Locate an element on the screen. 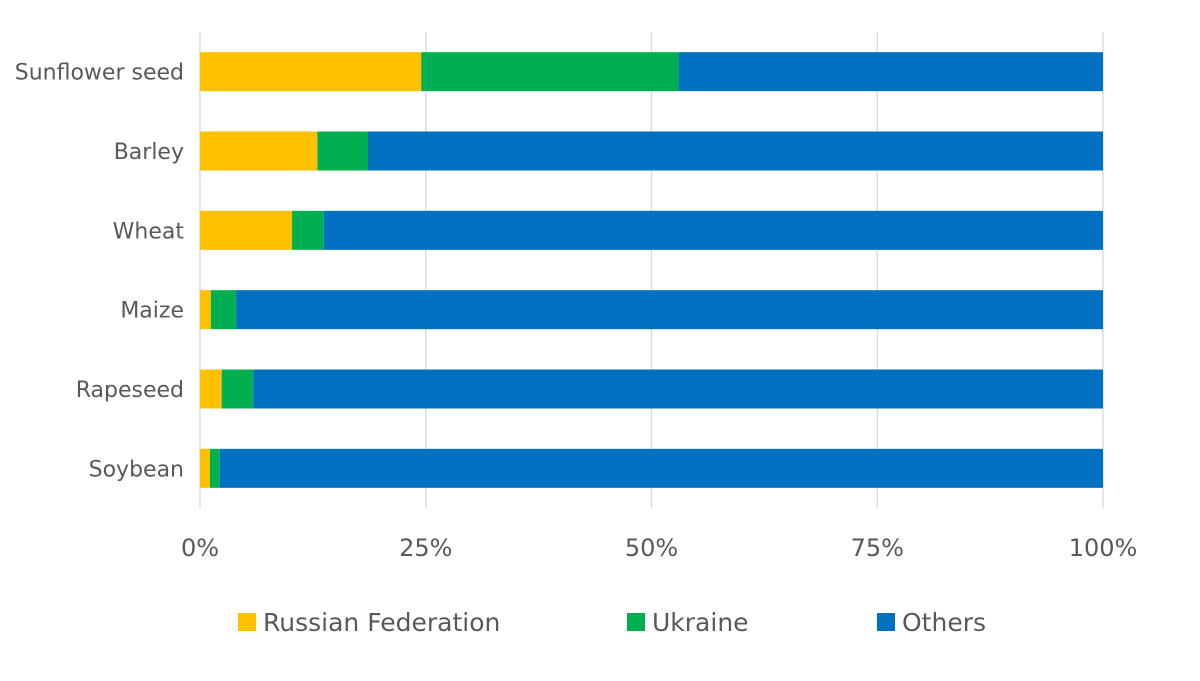  bar-rapeseed-russian-federation is located at coordinates (211, 389).